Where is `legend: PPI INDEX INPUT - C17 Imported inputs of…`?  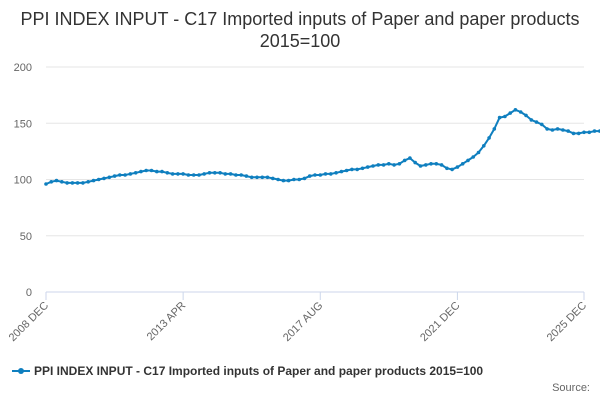
legend: PPI INDEX INPUT - C17 Imported inputs of… is located at coordinates (247, 371).